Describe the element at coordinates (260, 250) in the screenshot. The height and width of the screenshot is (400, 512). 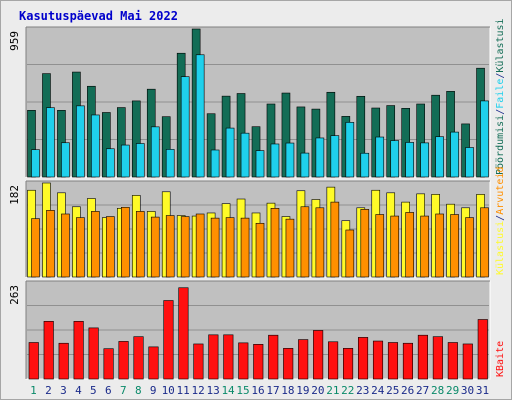
I see `bar-pages-hits-s1-d16` at that location.